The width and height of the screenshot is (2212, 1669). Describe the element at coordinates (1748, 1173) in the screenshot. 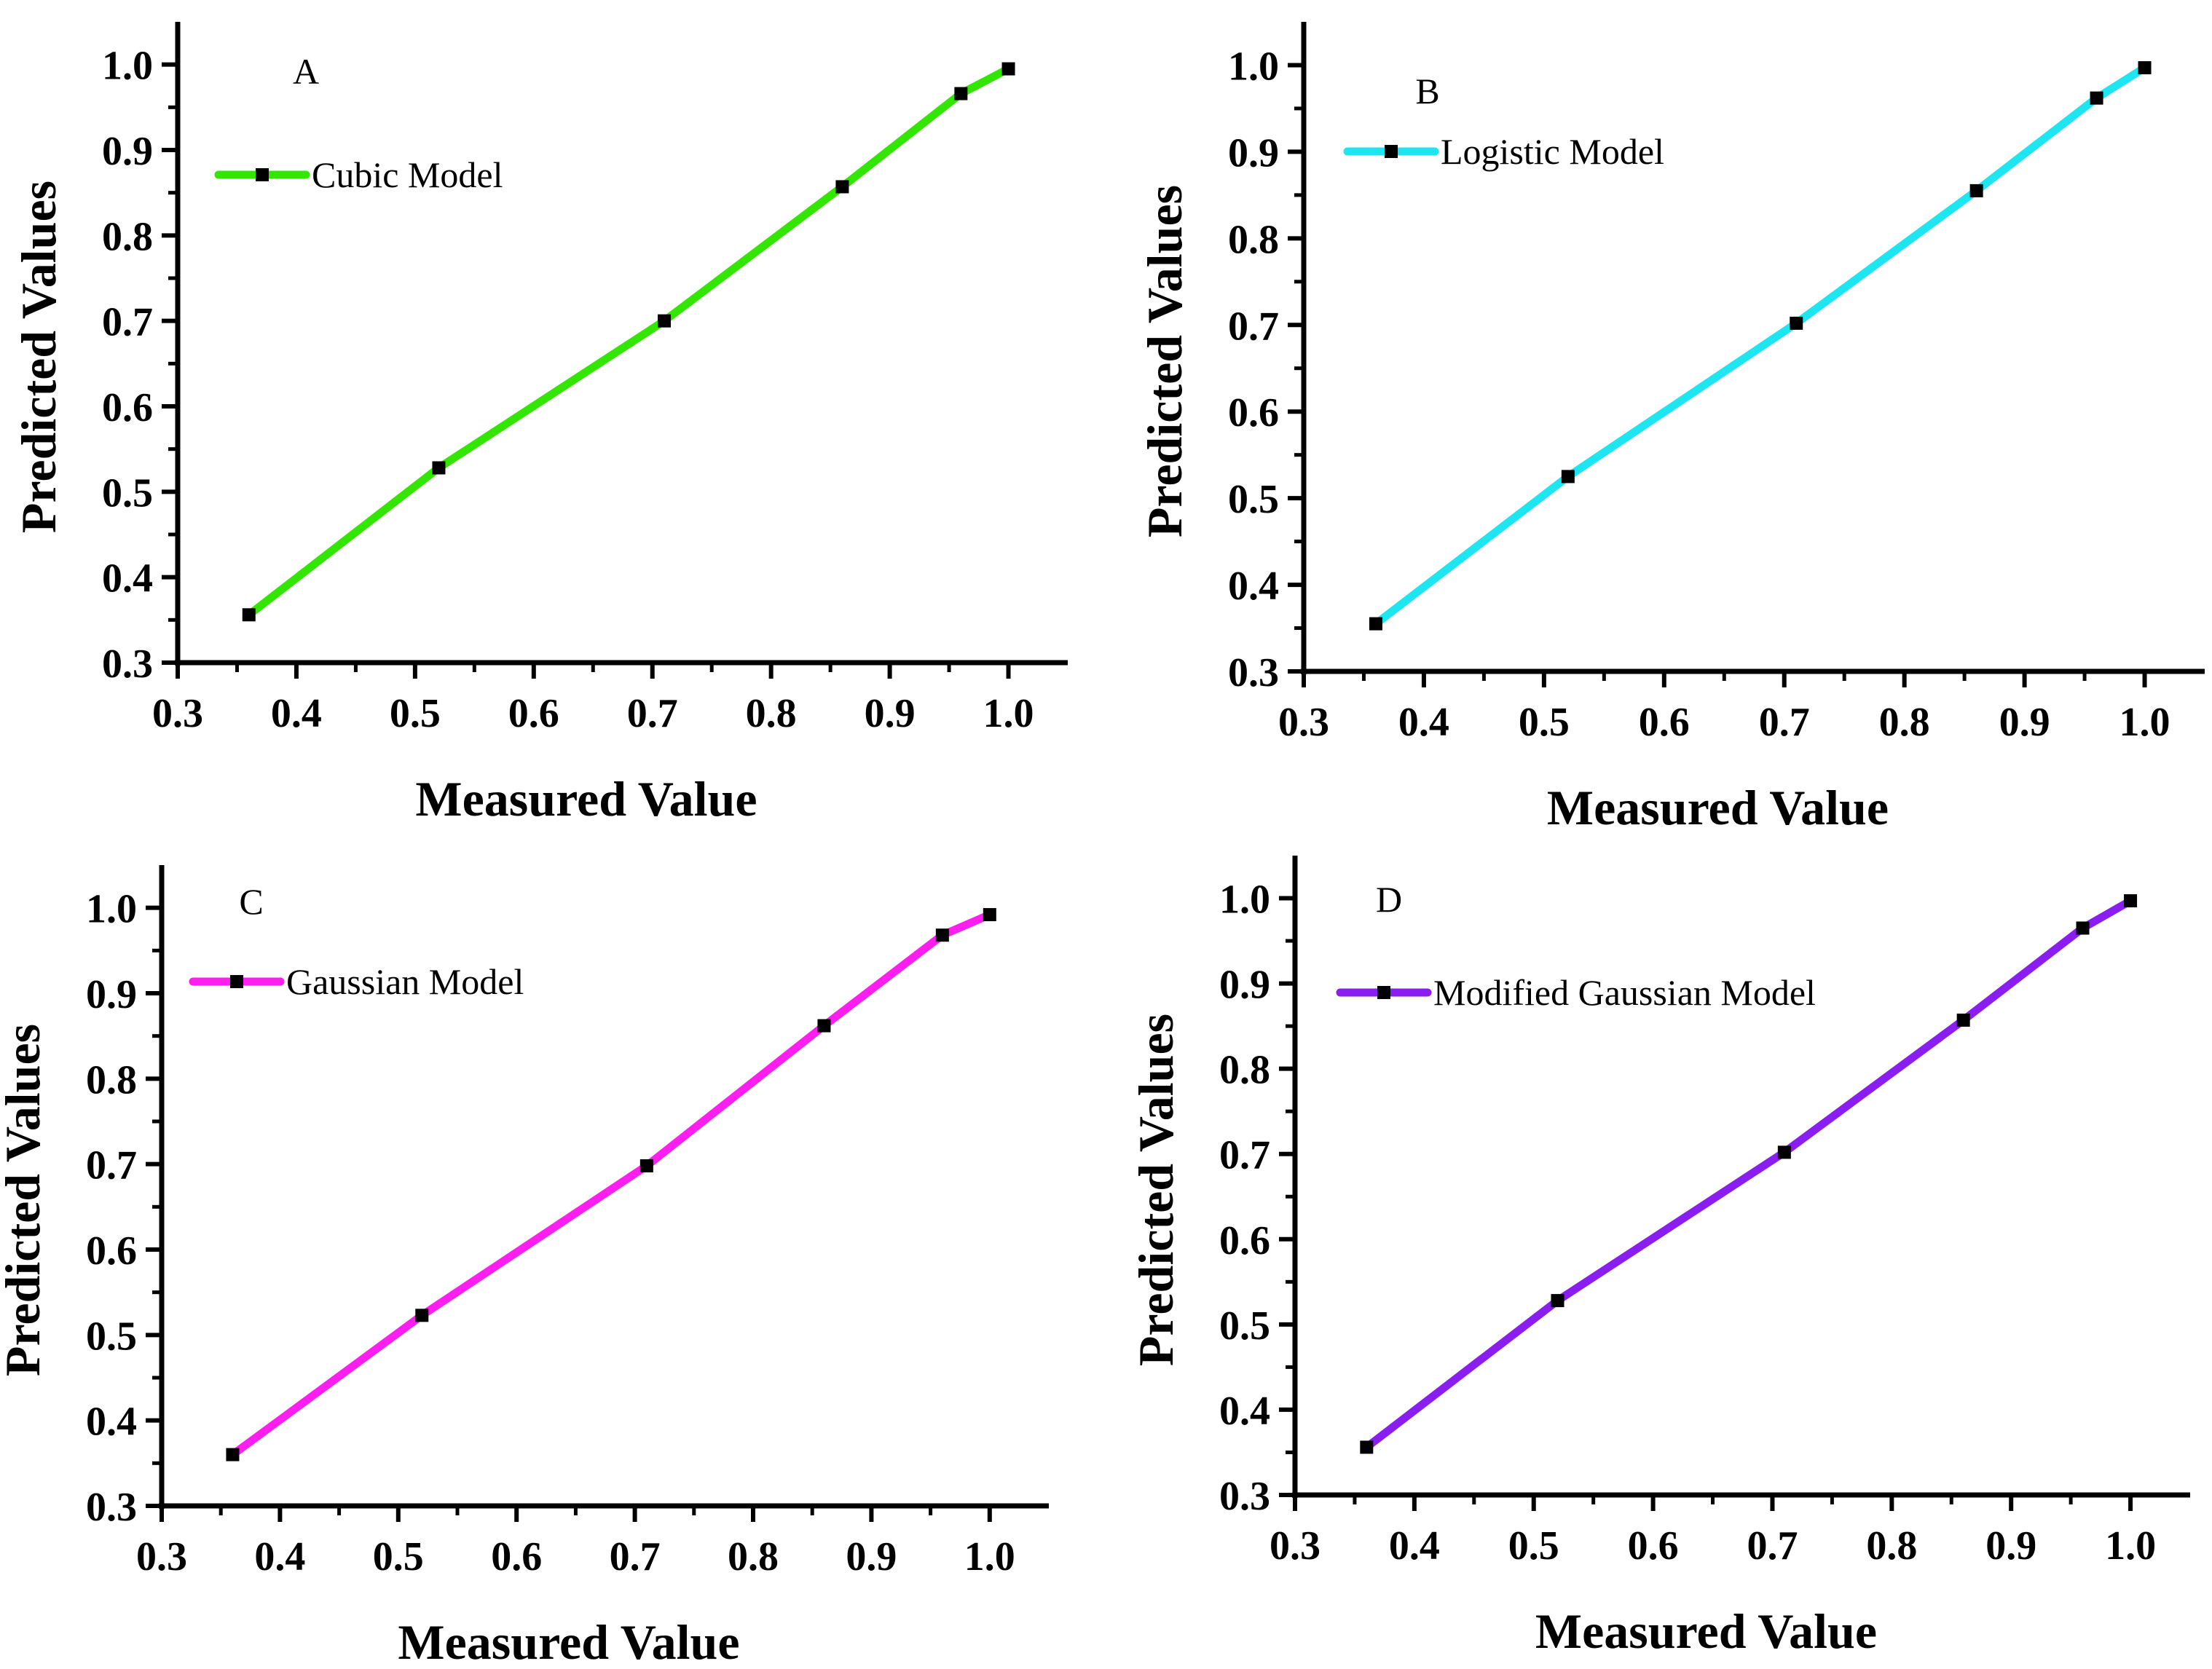

I see `panel-d-series-line` at that location.